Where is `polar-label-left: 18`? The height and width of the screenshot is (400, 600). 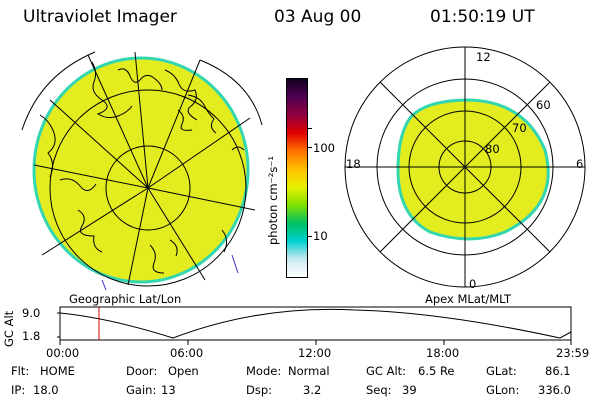 polar-label-left: 18 is located at coordinates (353, 164).